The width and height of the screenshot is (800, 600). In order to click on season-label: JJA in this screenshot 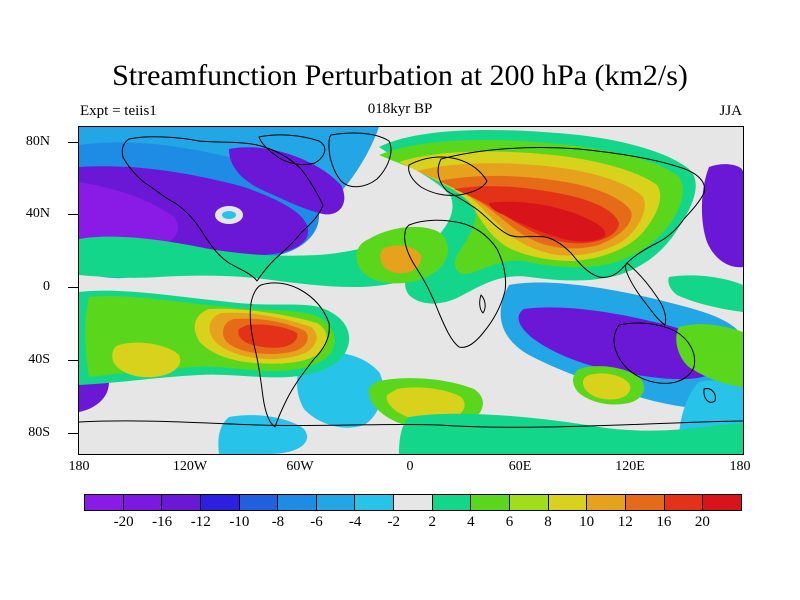, I will do `click(730, 111)`.